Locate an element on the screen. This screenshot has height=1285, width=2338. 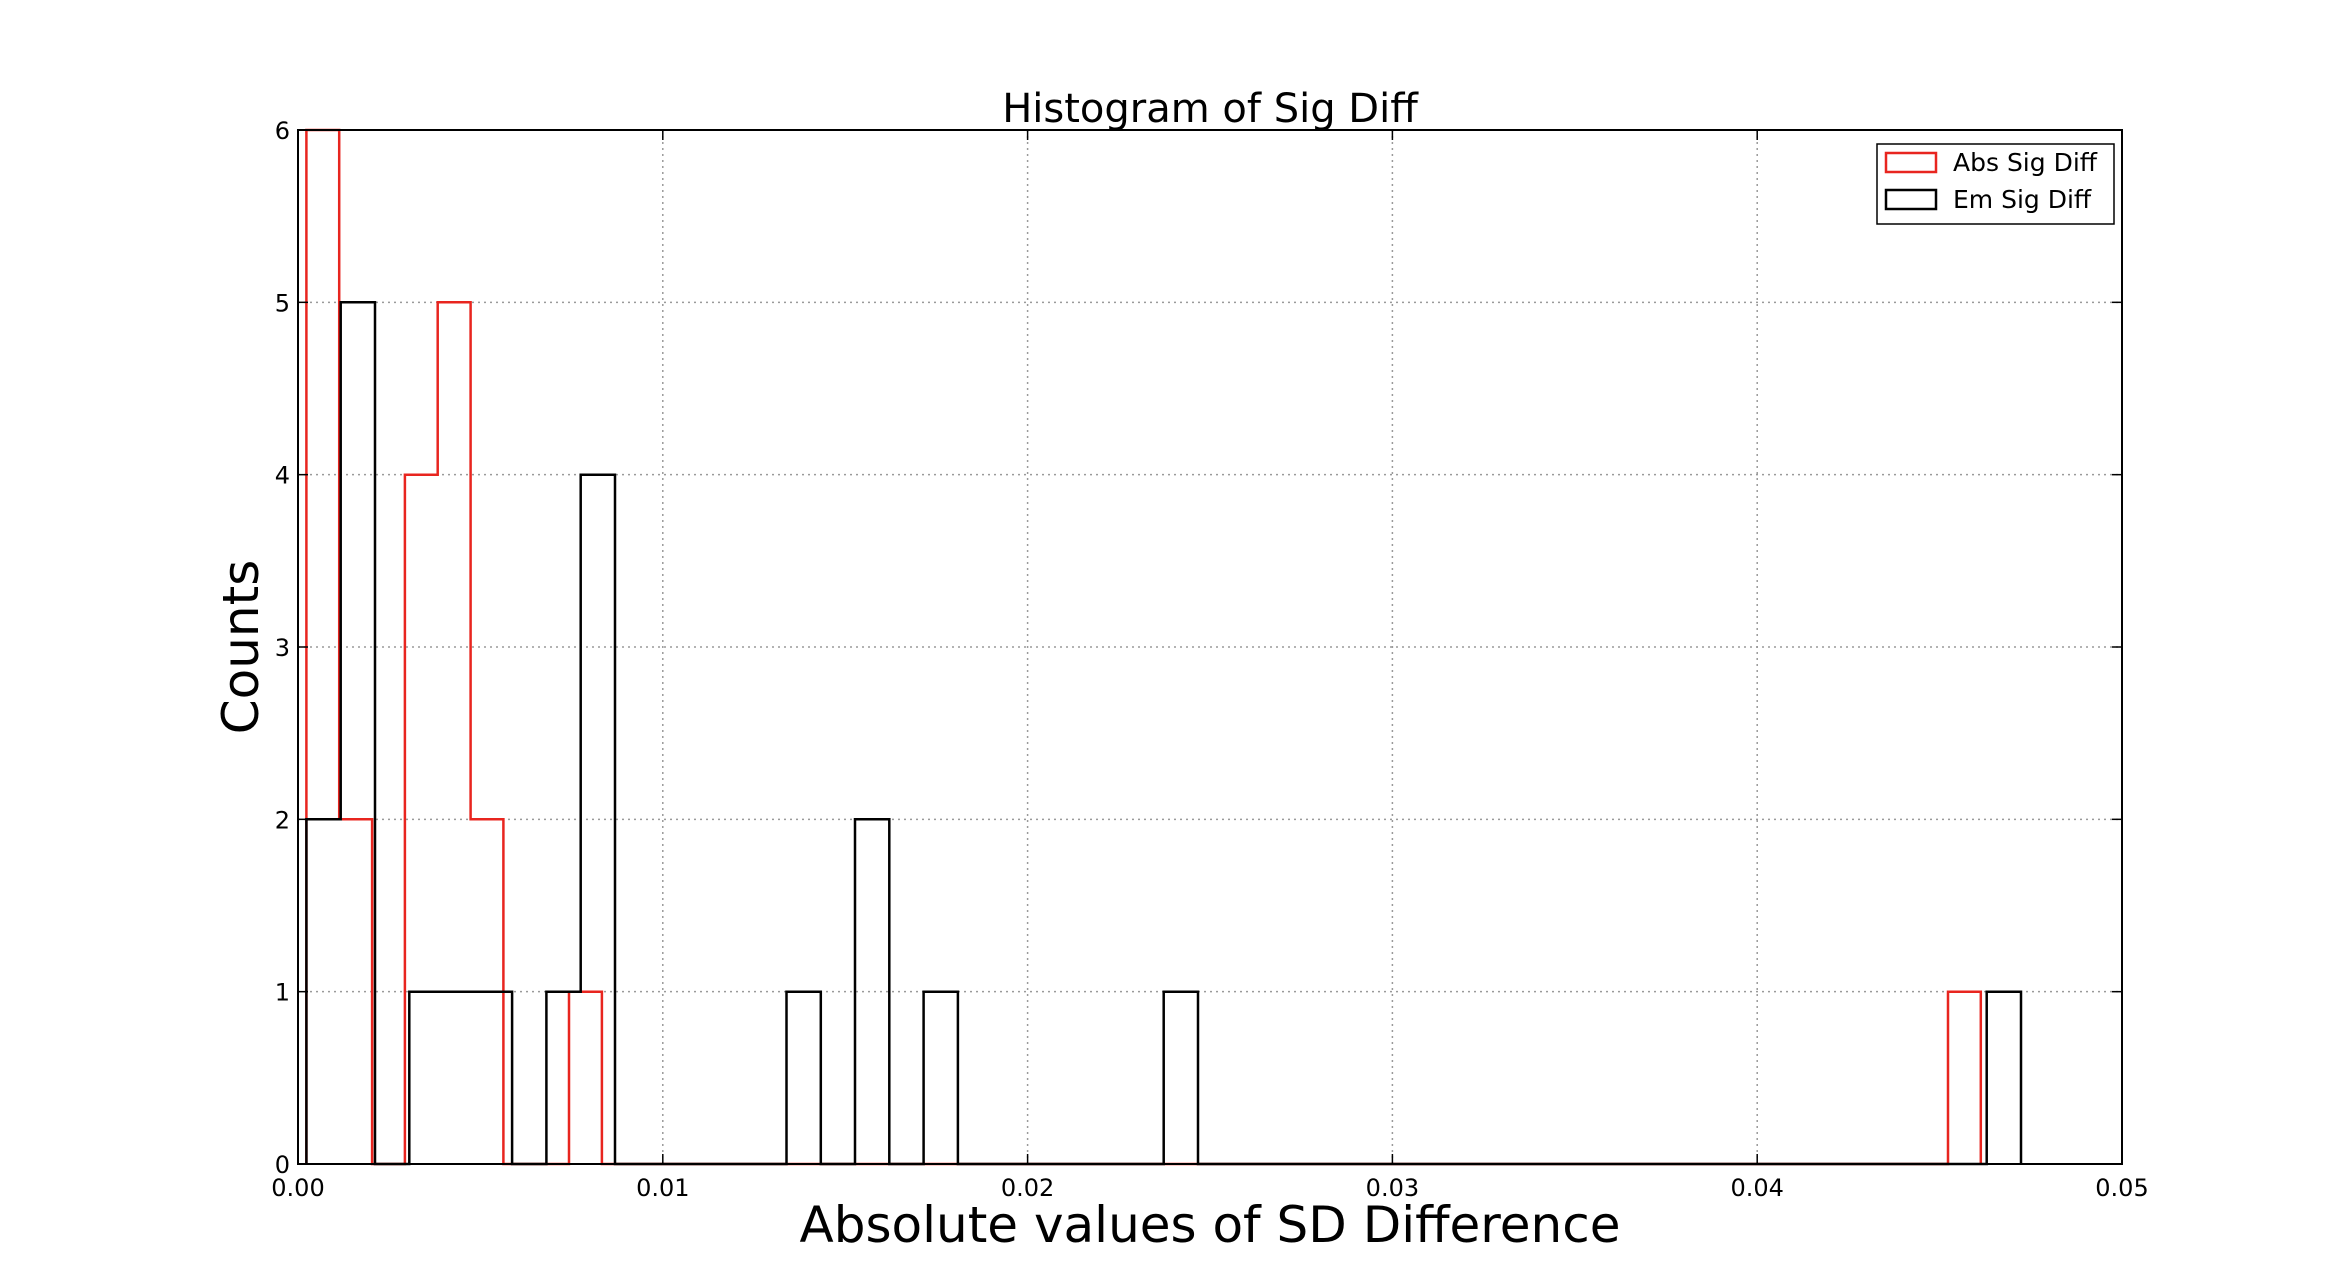
legend-label-abs-sig-diff: Abs Sig Diff is located at coordinates (2025, 162).